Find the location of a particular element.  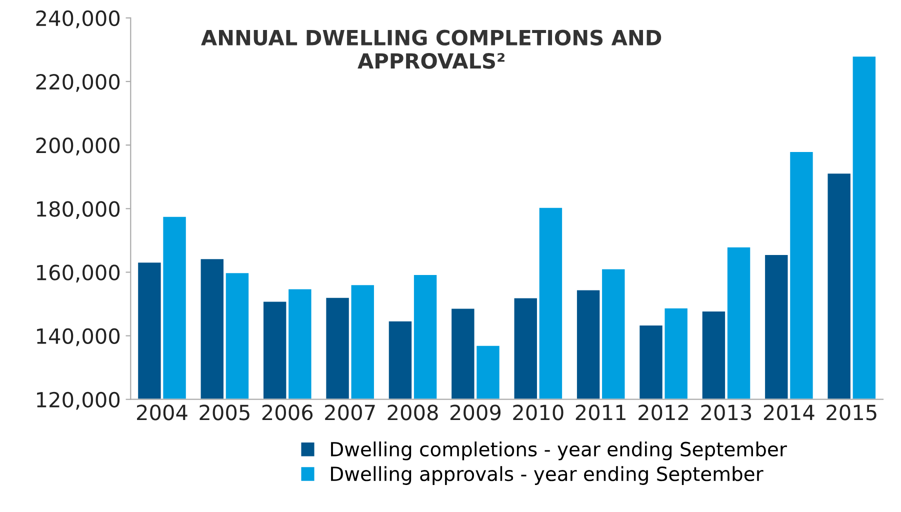

y-tick-label: 160,000 is located at coordinates (78, 273).